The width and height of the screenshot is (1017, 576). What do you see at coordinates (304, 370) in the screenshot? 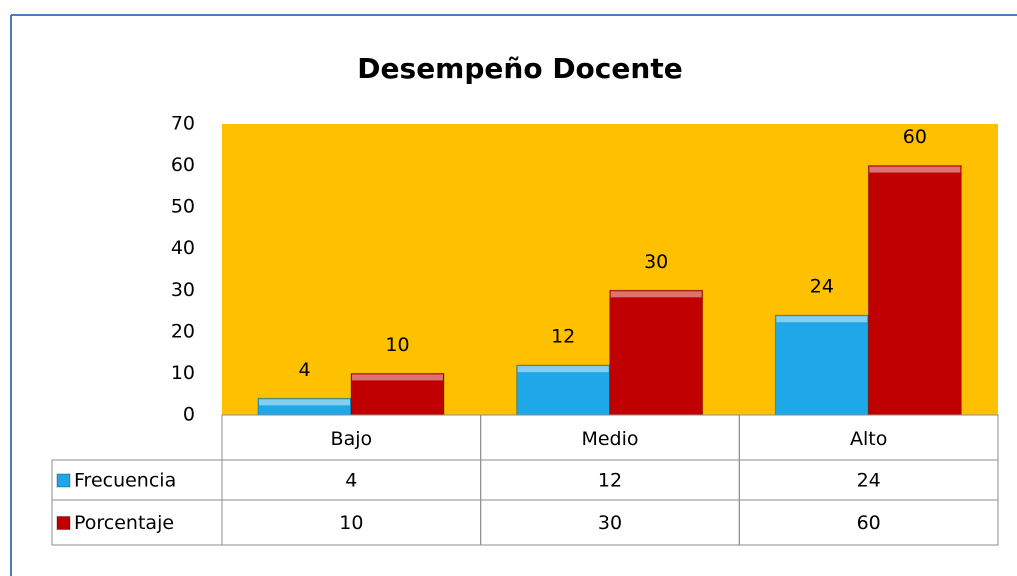
I see `data-label: 4` at bounding box center [304, 370].